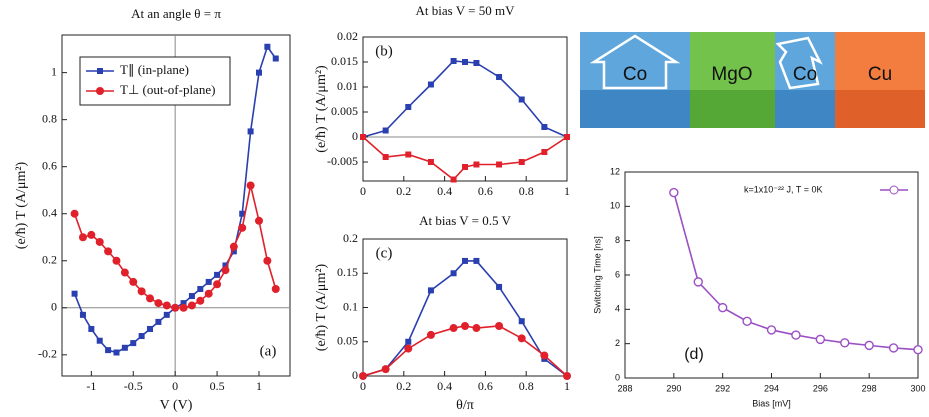  I want to click on legend-label: k=1x10⁻²² J, T = 0K, so click(783, 189).